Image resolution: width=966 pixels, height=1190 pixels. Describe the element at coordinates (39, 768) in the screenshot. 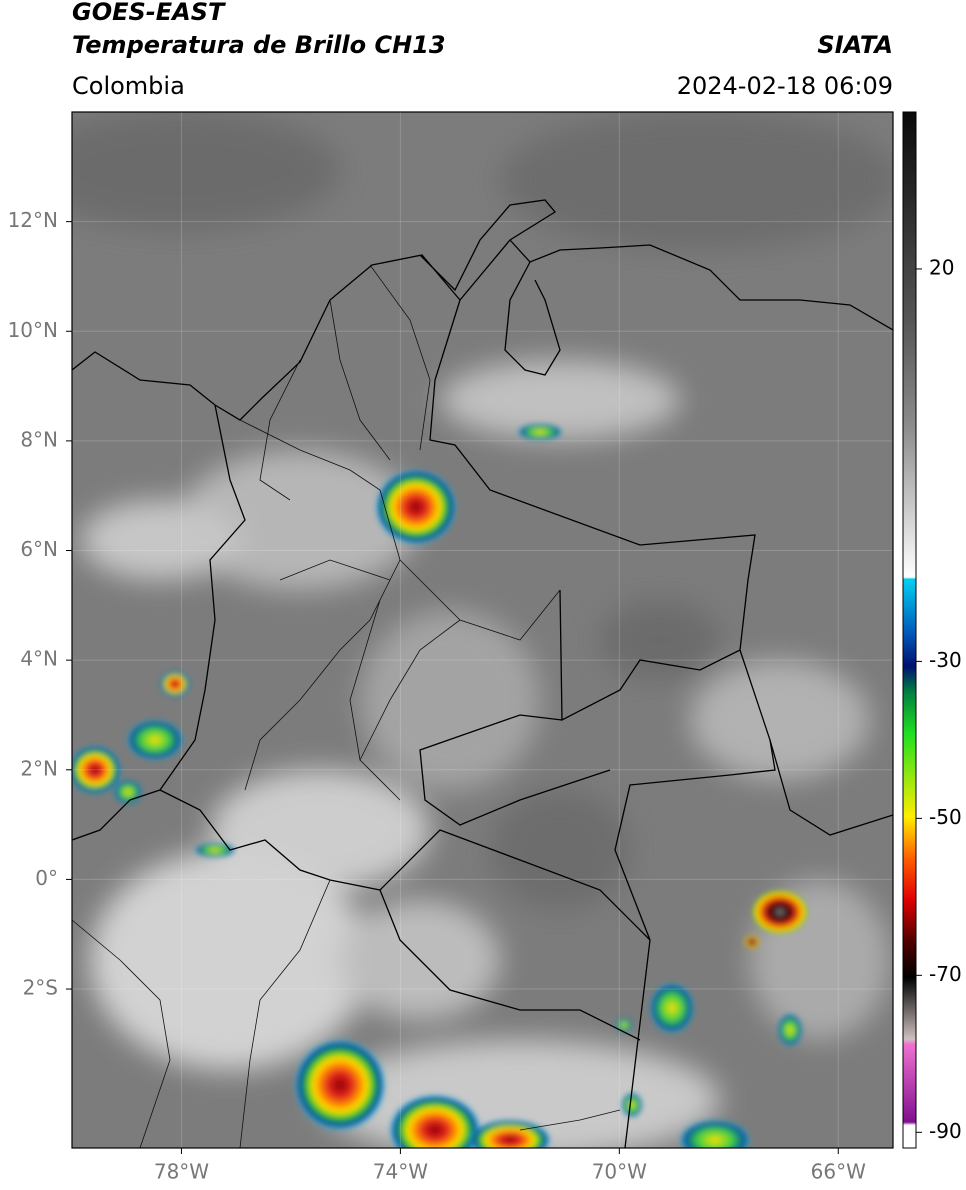

I see `y-tick-label: 2°N` at that location.